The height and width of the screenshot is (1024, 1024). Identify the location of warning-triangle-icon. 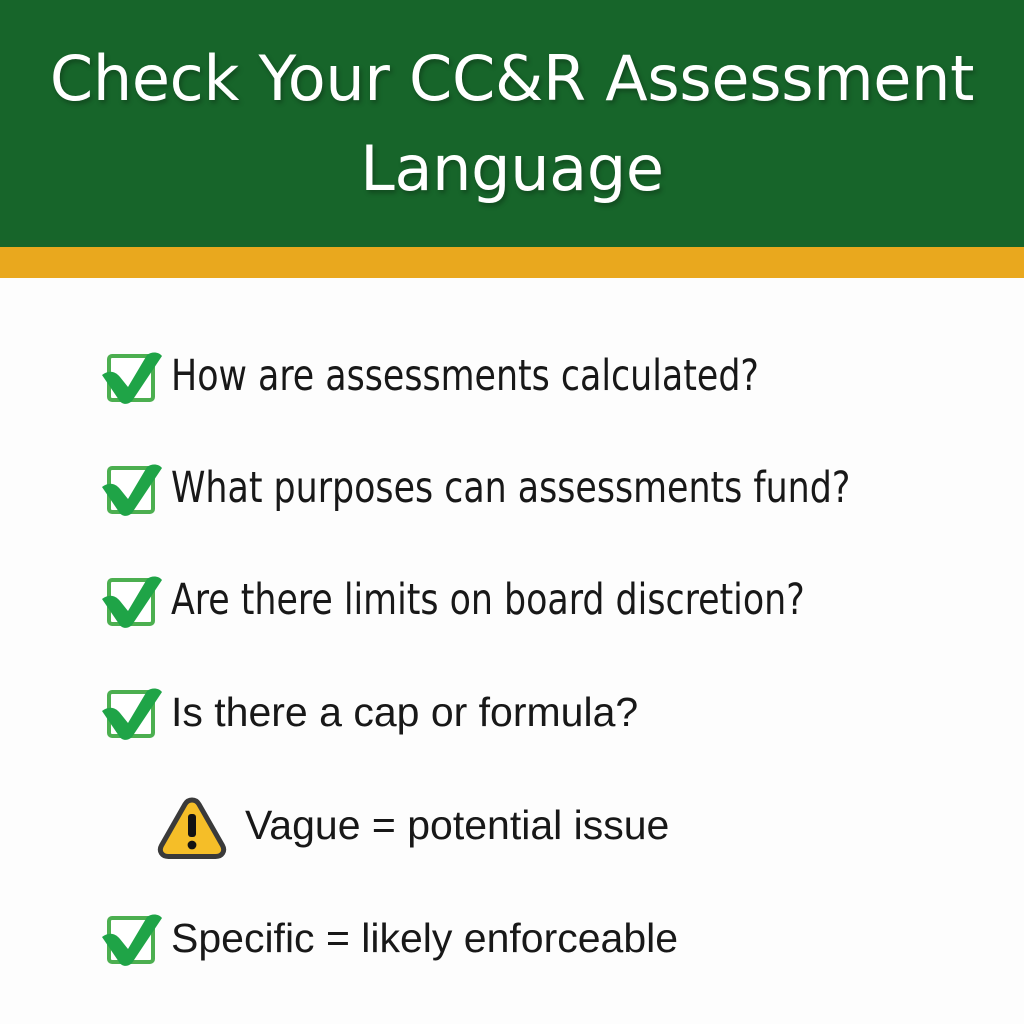
(201, 827).